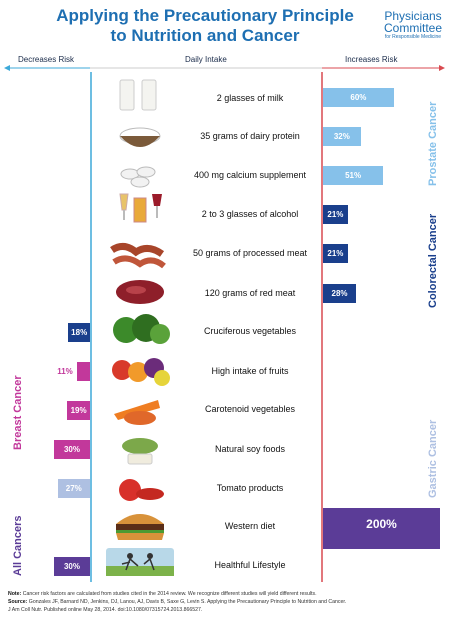 Image resolution: width=450 pixels, height=626 pixels. Describe the element at coordinates (138, 177) in the screenshot. I see `calcium-pills-icon` at that location.